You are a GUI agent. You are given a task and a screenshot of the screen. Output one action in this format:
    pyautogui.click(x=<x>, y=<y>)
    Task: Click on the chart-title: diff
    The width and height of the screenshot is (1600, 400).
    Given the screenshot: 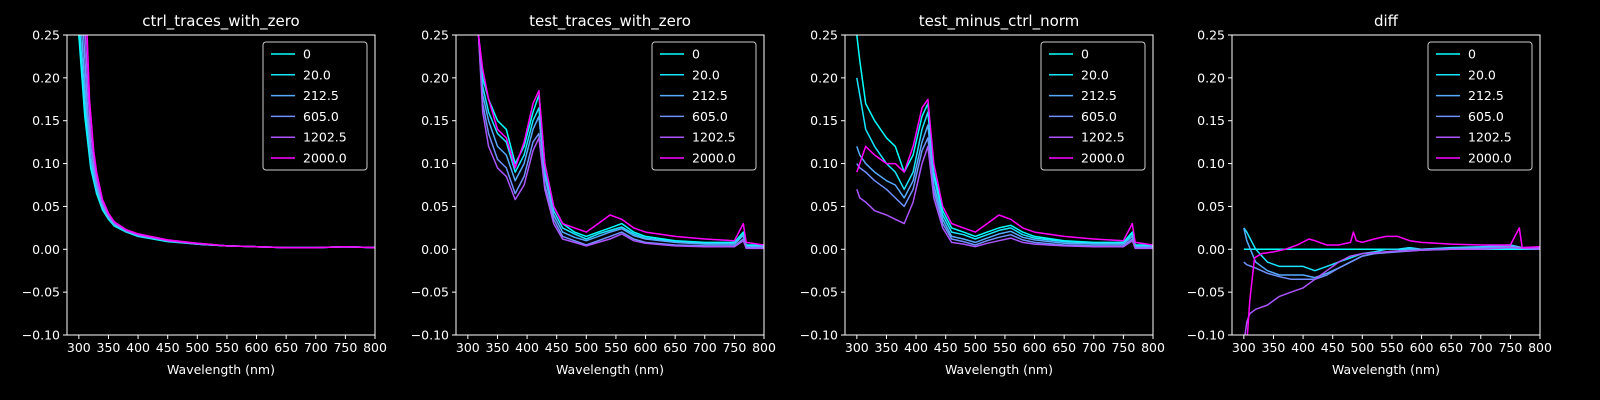 What is the action you would take?
    pyautogui.click(x=1386, y=21)
    